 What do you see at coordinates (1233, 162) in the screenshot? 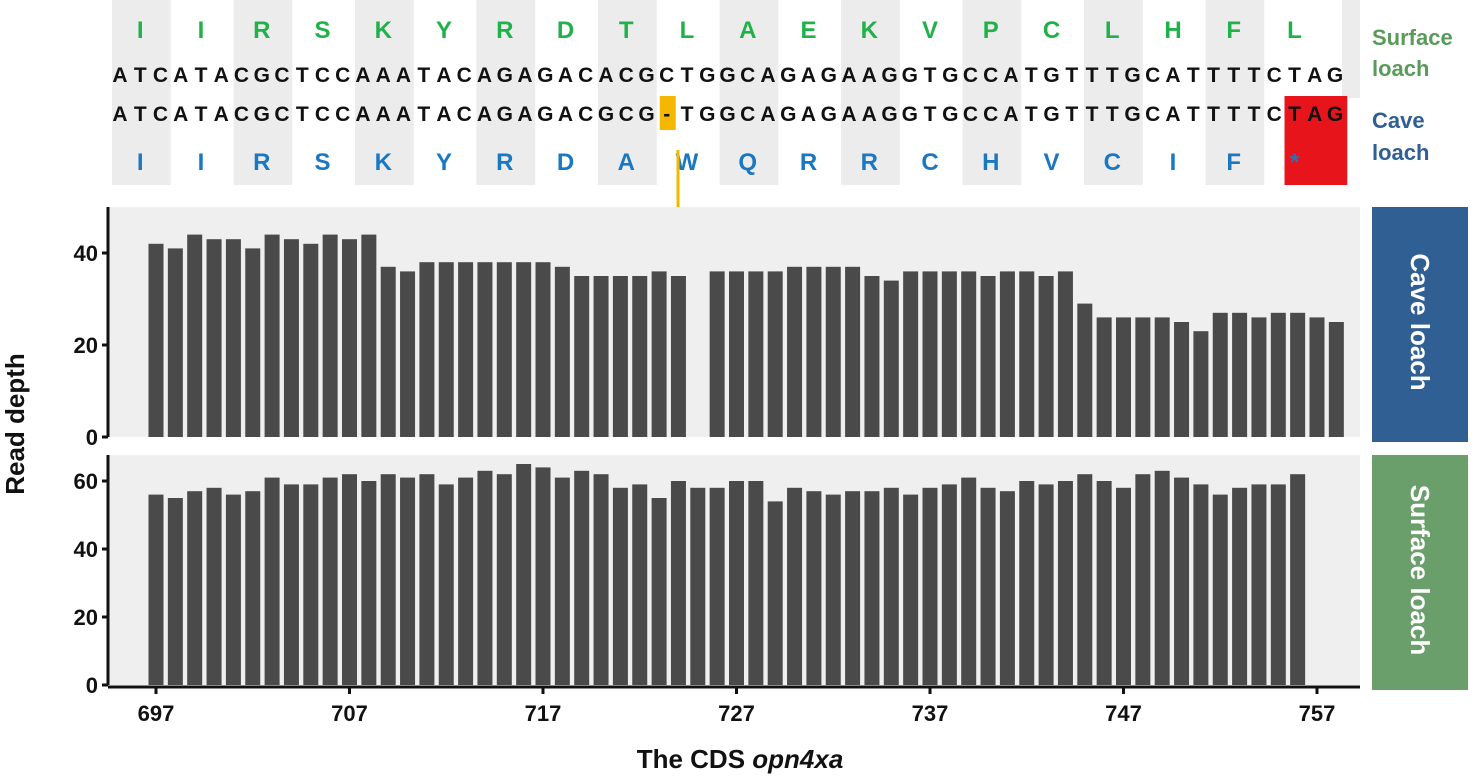
I see `cave-amino-acid: F` at bounding box center [1233, 162].